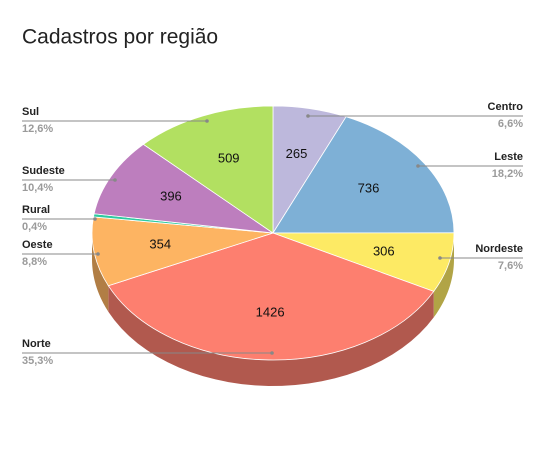  I want to click on percent-label: 6,6%, so click(510, 124).